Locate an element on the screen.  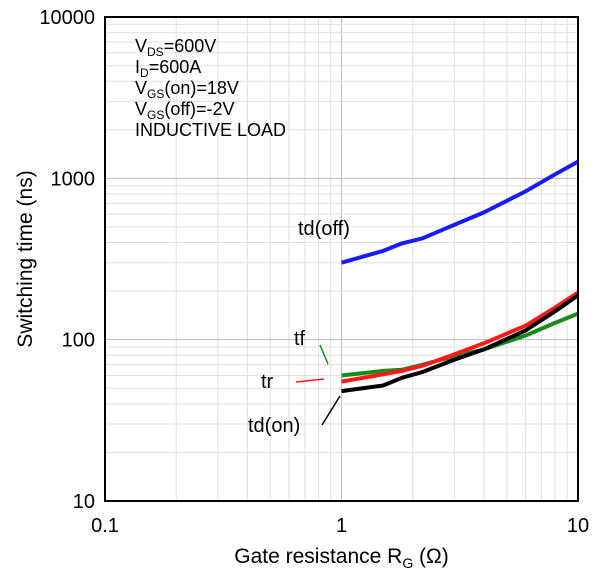
y-tick-label: 10000 is located at coordinates (67, 18).